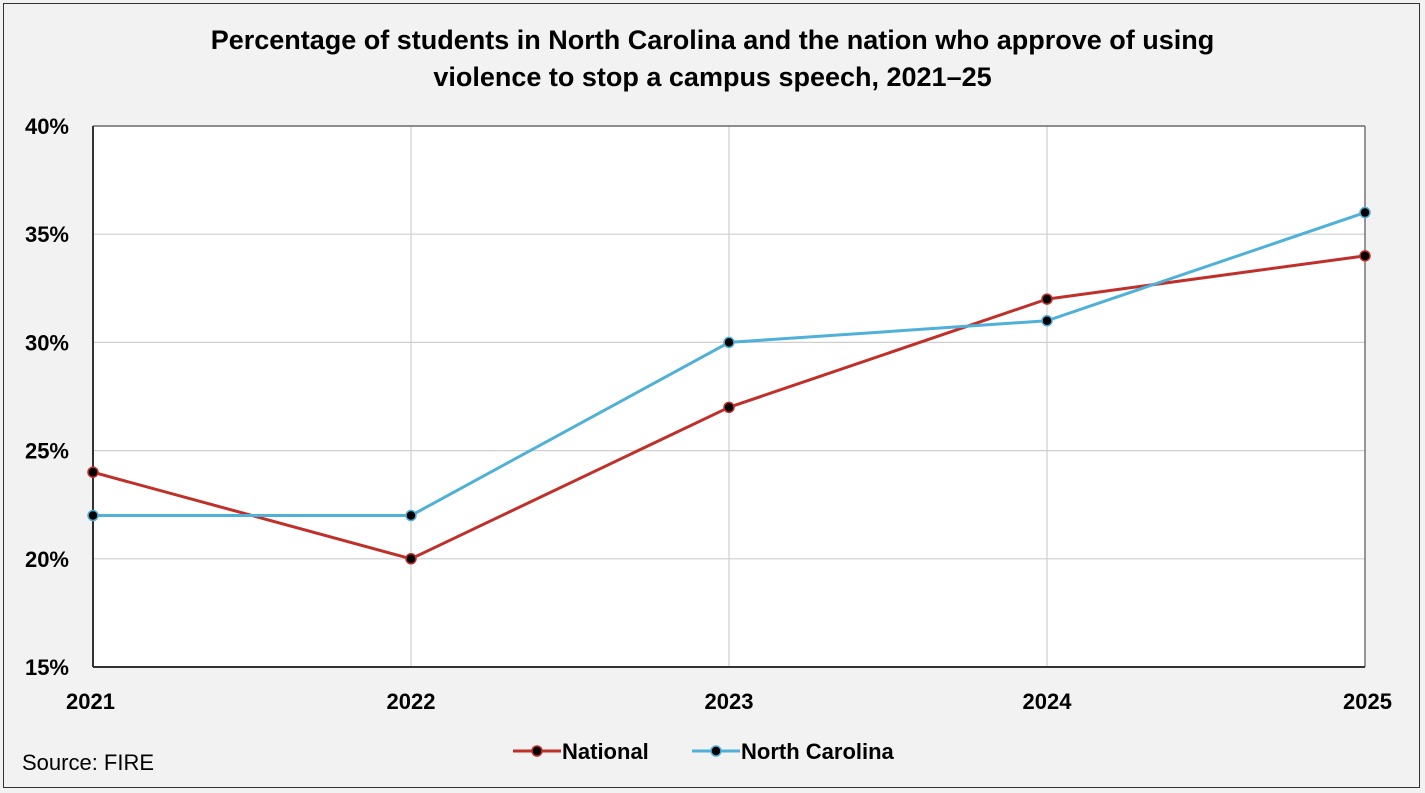  Describe the element at coordinates (88, 762) in the screenshot. I see `source-note: Source: FIRE` at that location.